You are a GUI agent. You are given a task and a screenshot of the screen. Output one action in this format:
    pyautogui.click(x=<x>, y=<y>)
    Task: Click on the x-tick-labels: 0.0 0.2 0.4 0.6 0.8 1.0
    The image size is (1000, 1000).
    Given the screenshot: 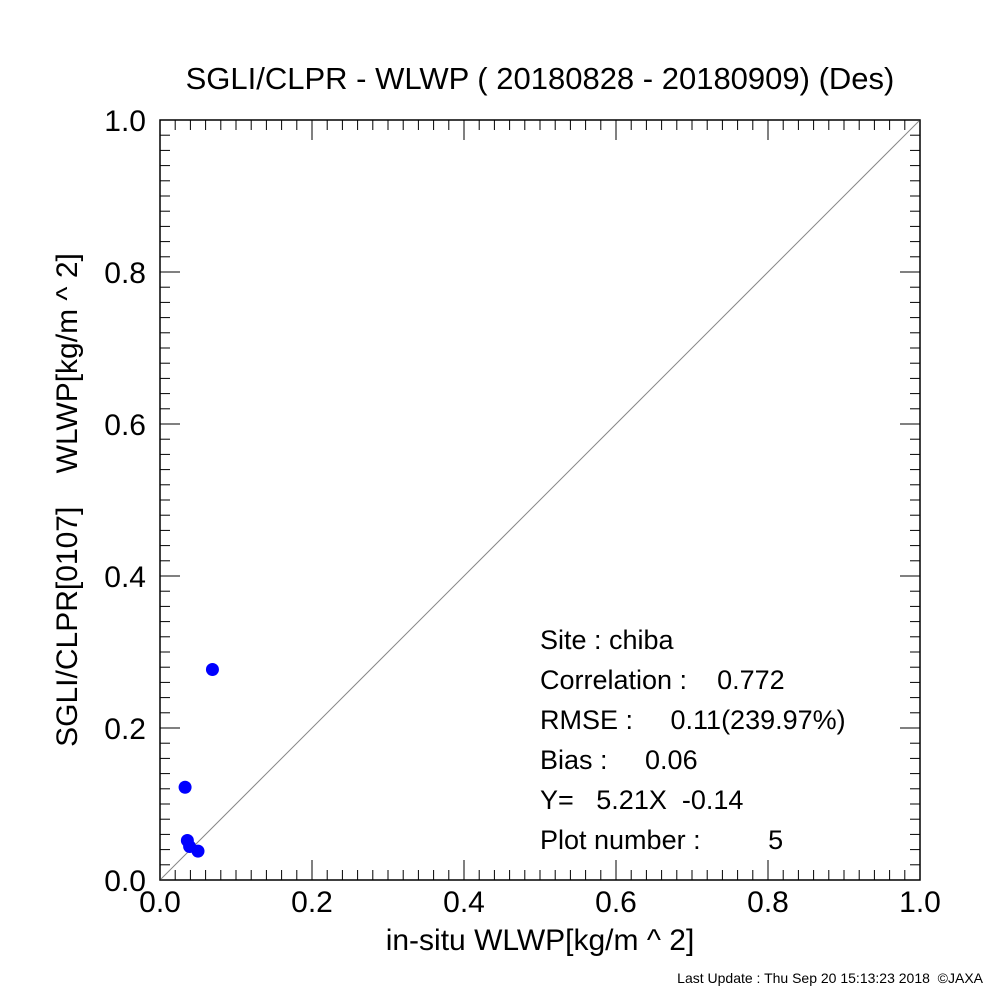 What is the action you would take?
    pyautogui.click(x=540, y=902)
    